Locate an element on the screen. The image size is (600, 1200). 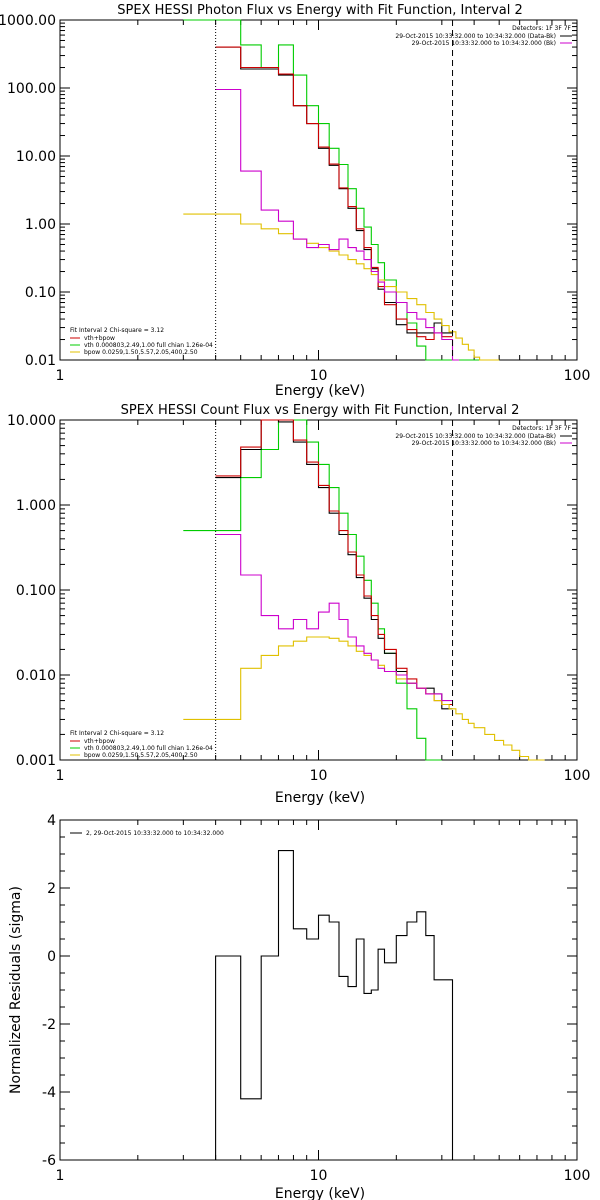
series-total-line is located at coordinates (334, 193).